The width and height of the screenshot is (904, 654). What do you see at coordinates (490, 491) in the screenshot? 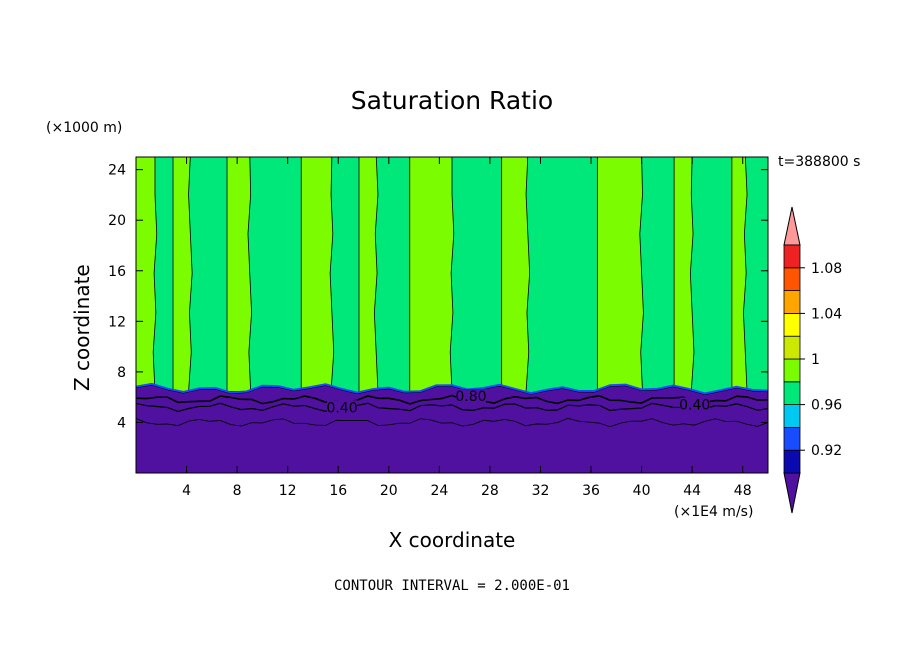
I see `x-tick-label: 28` at bounding box center [490, 491].